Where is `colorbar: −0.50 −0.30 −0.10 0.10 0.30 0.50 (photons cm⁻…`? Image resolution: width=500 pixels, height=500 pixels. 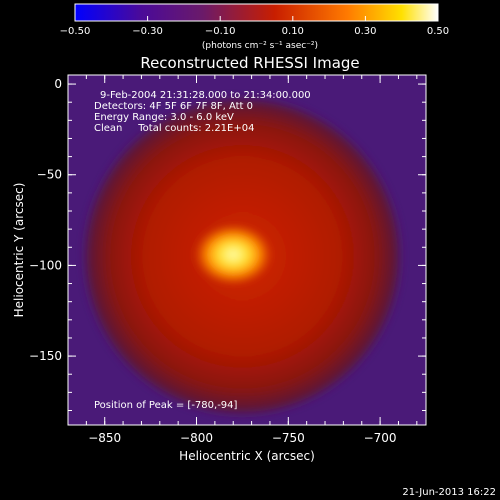
colorbar: −0.50 −0.30 −0.10 0.10 0.30 0.50 (photons cm⁻… is located at coordinates (254, 27).